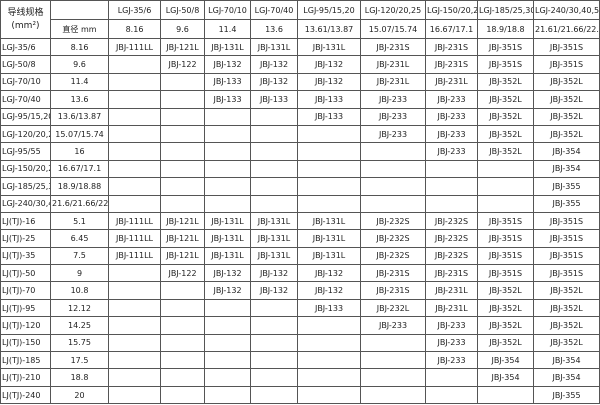  Describe the element at coordinates (451, 29) in the screenshot. I see `column-diameter: 16.67/17.1` at that location.